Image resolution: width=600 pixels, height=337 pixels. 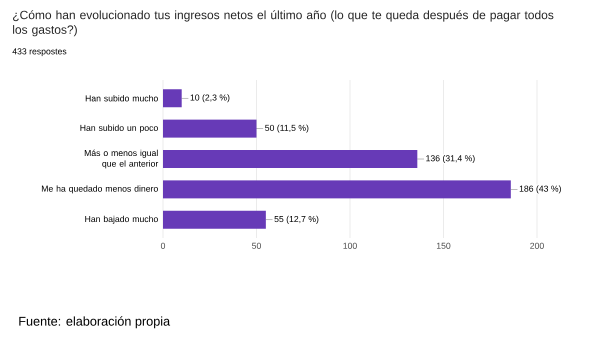 I want to click on y-tick-label: Han subido un poco, so click(x=119, y=128).